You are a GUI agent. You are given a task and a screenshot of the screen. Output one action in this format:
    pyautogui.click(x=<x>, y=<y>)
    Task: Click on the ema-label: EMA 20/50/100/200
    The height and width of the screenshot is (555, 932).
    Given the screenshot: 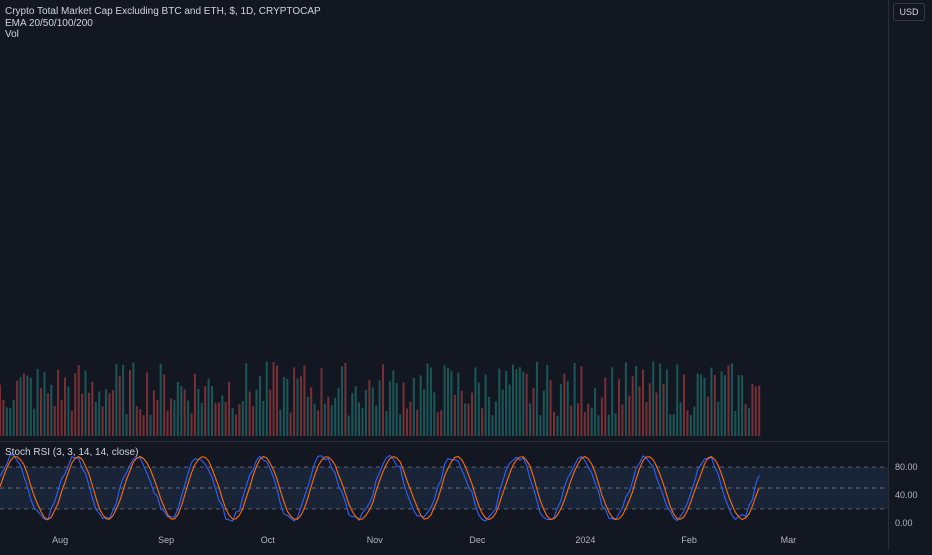 What is the action you would take?
    pyautogui.click(x=49, y=23)
    